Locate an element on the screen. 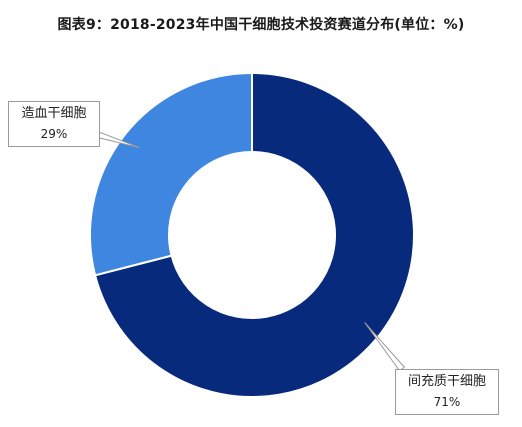 The height and width of the screenshot is (427, 522). slice-label-mesenchymal-name: 间充质干细胞 is located at coordinates (446, 381).